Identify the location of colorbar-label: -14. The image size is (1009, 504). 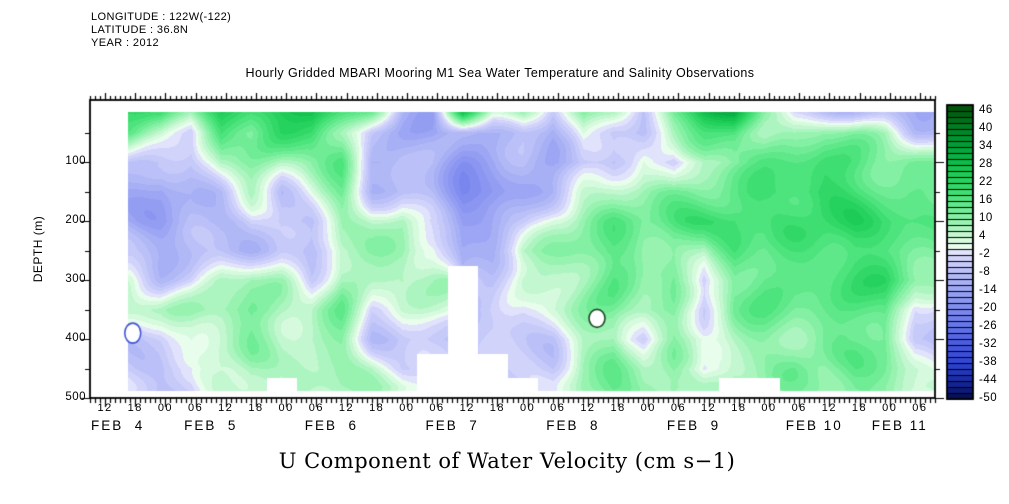
(988, 290).